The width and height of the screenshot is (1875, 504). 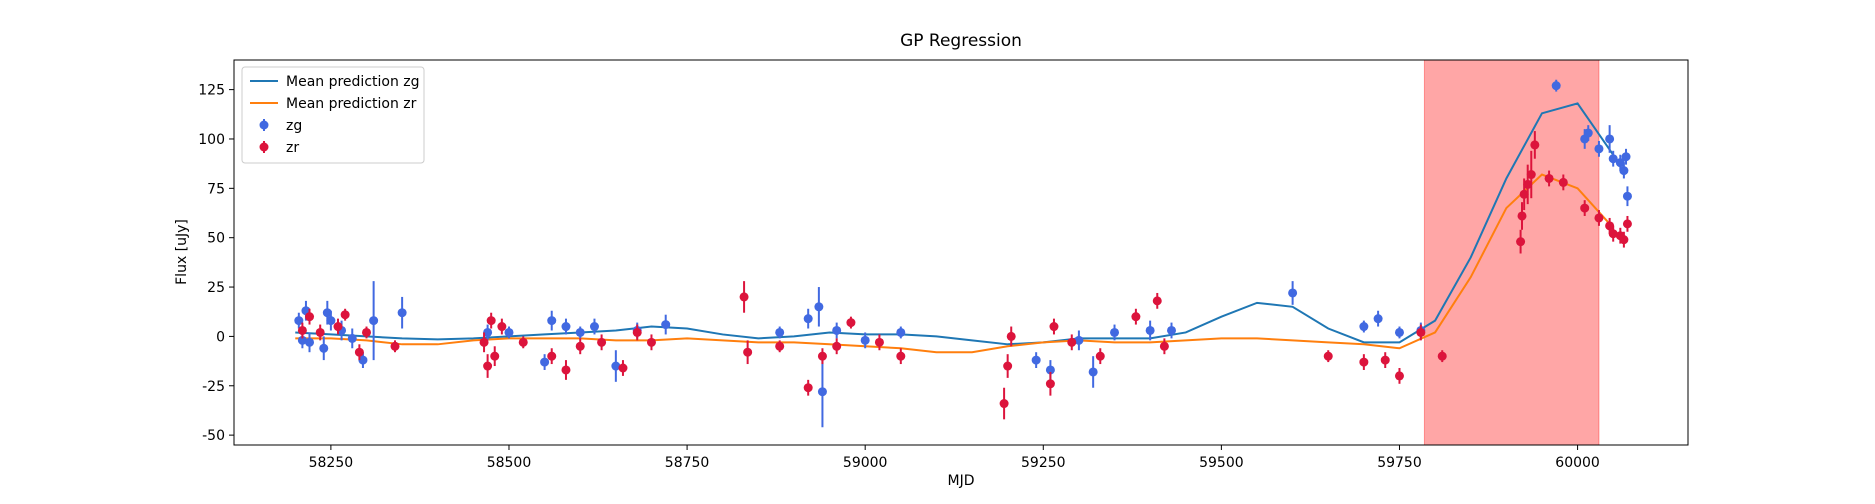 What do you see at coordinates (1043, 463) in the screenshot?
I see `x-tick-label: 59250` at bounding box center [1043, 463].